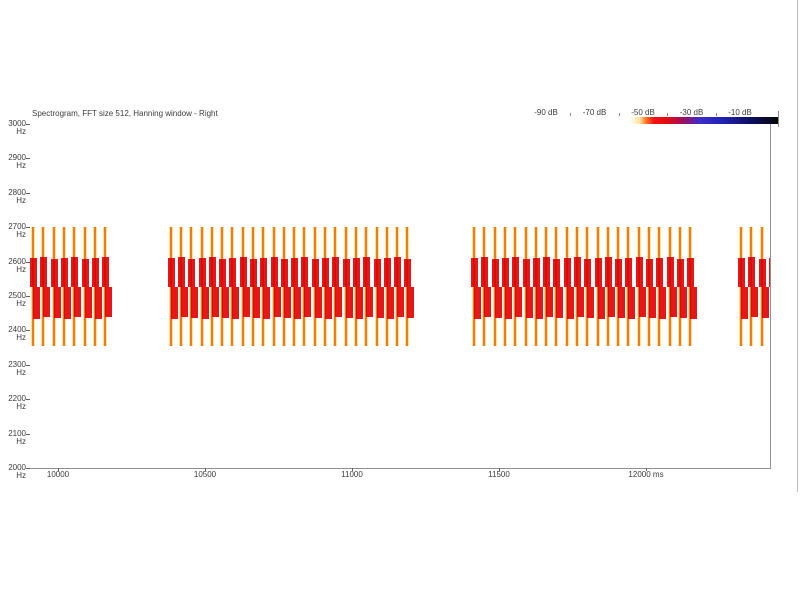 The width and height of the screenshot is (800, 600). Describe the element at coordinates (594, 112) in the screenshot. I see `legend-tick-label: -70 dB` at that location.